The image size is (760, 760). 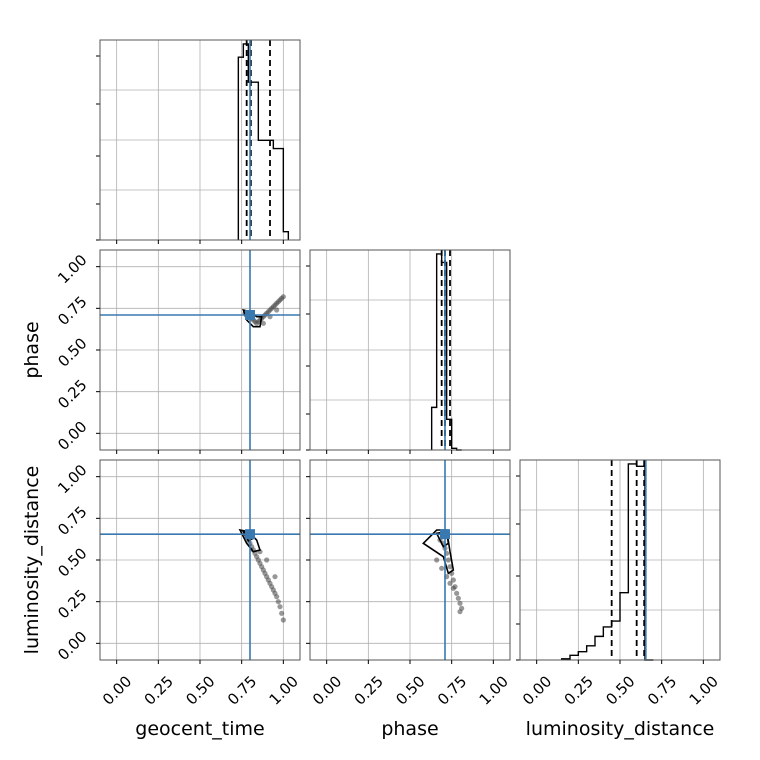 What do you see at coordinates (198, 141) in the screenshot?
I see `histogram-panel-geocent_time` at bounding box center [198, 141].